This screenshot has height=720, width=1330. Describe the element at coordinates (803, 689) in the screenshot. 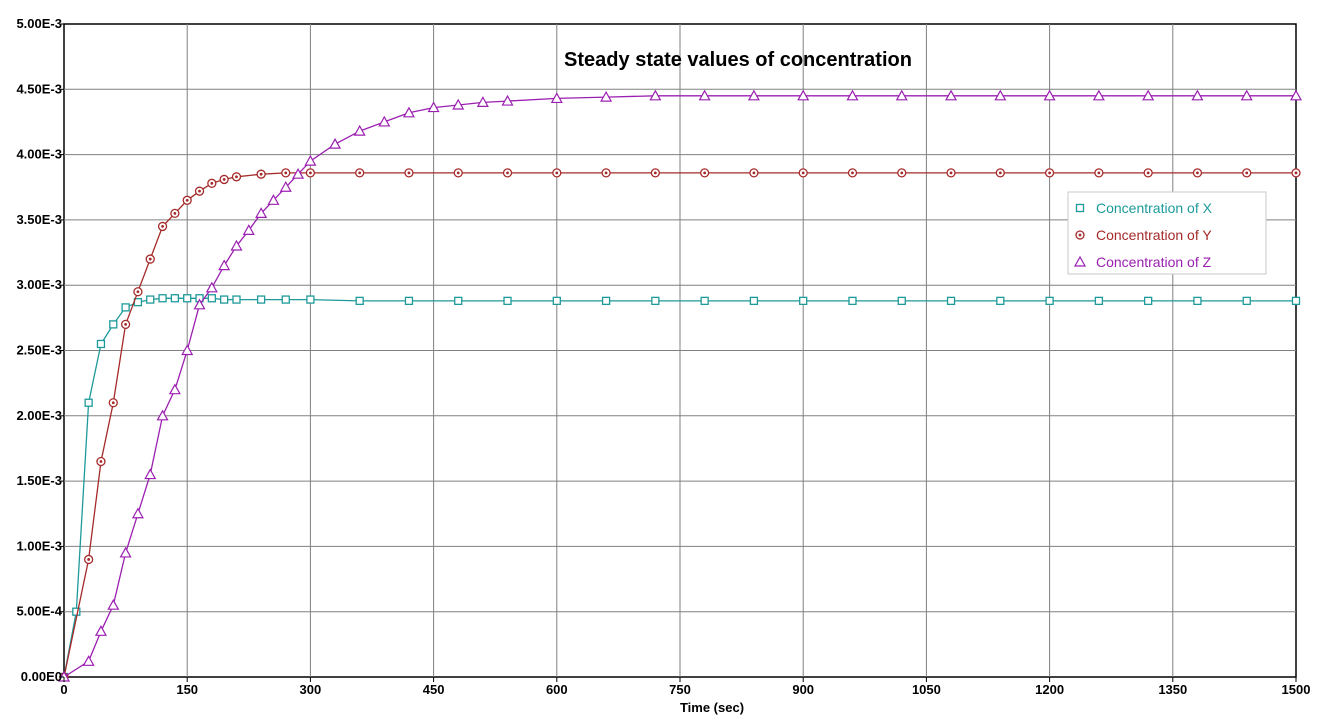

I see `x-tick-label: 900` at that location.